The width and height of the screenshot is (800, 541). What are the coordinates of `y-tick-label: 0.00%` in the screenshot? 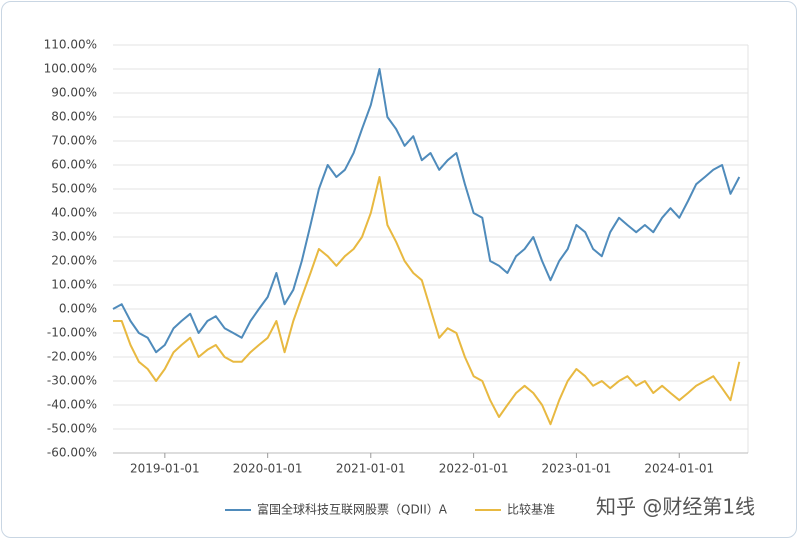 It's located at (78, 309).